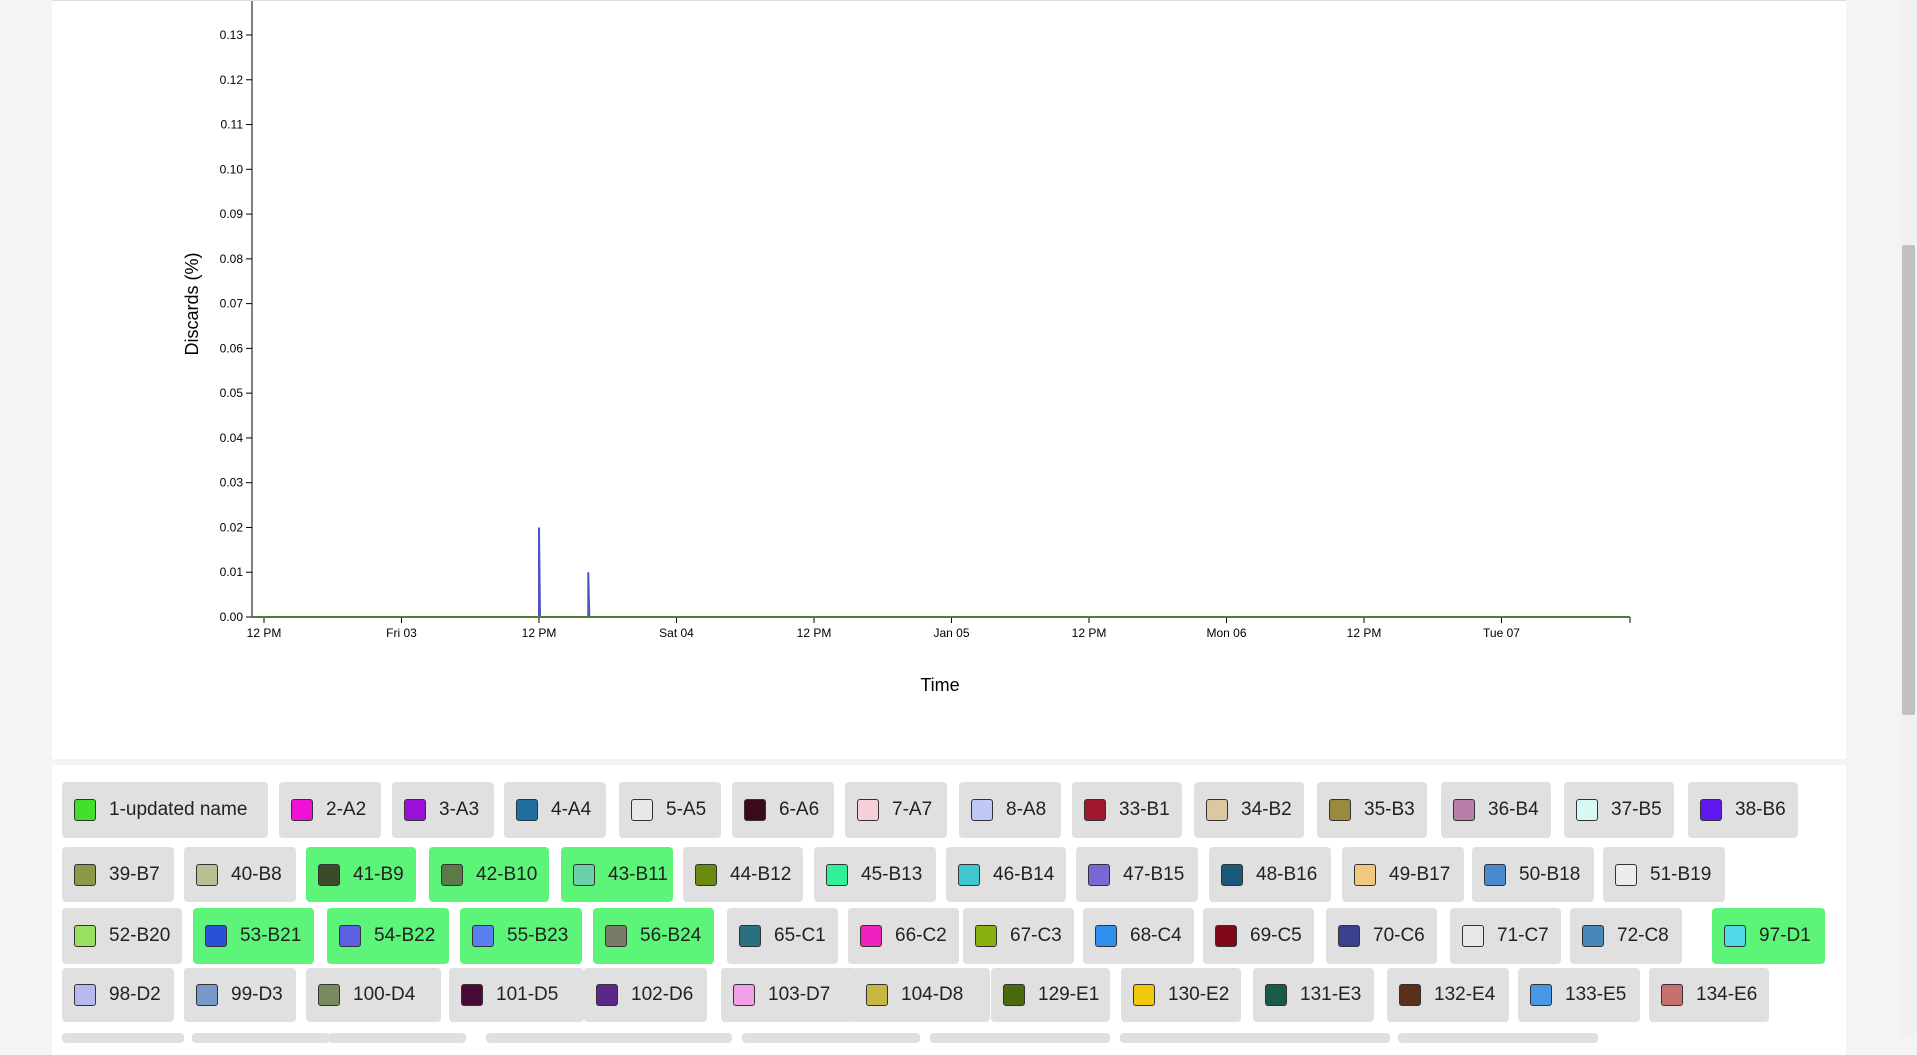 Image resolution: width=1917 pixels, height=1055 pixels. I want to click on legend-item: 35-B3, so click(1372, 810).